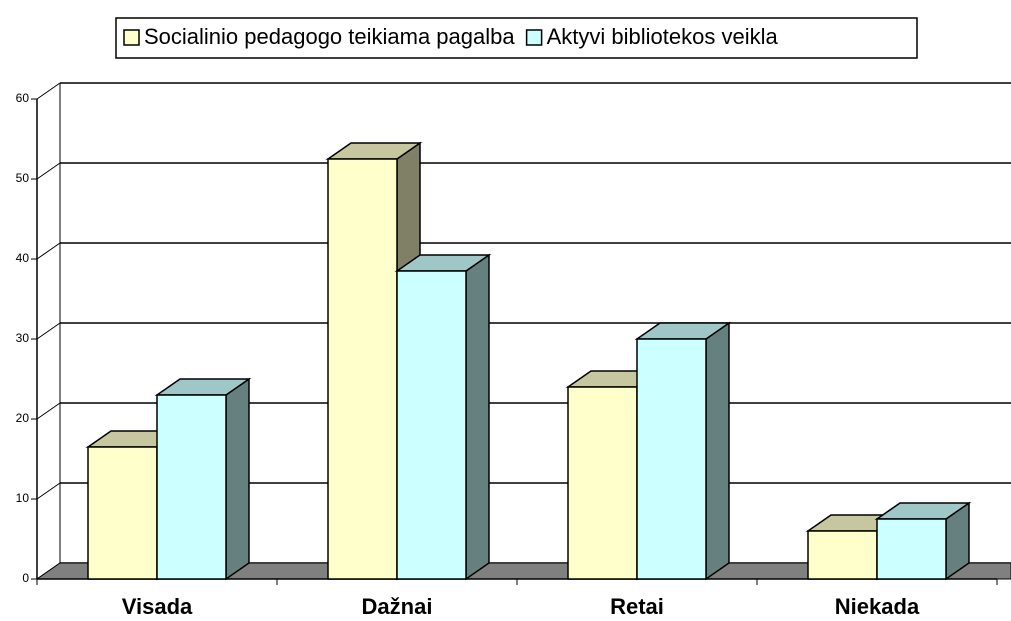 The width and height of the screenshot is (1011, 621). What do you see at coordinates (397, 606) in the screenshot?
I see `x-tick-label: Dažnai` at bounding box center [397, 606].